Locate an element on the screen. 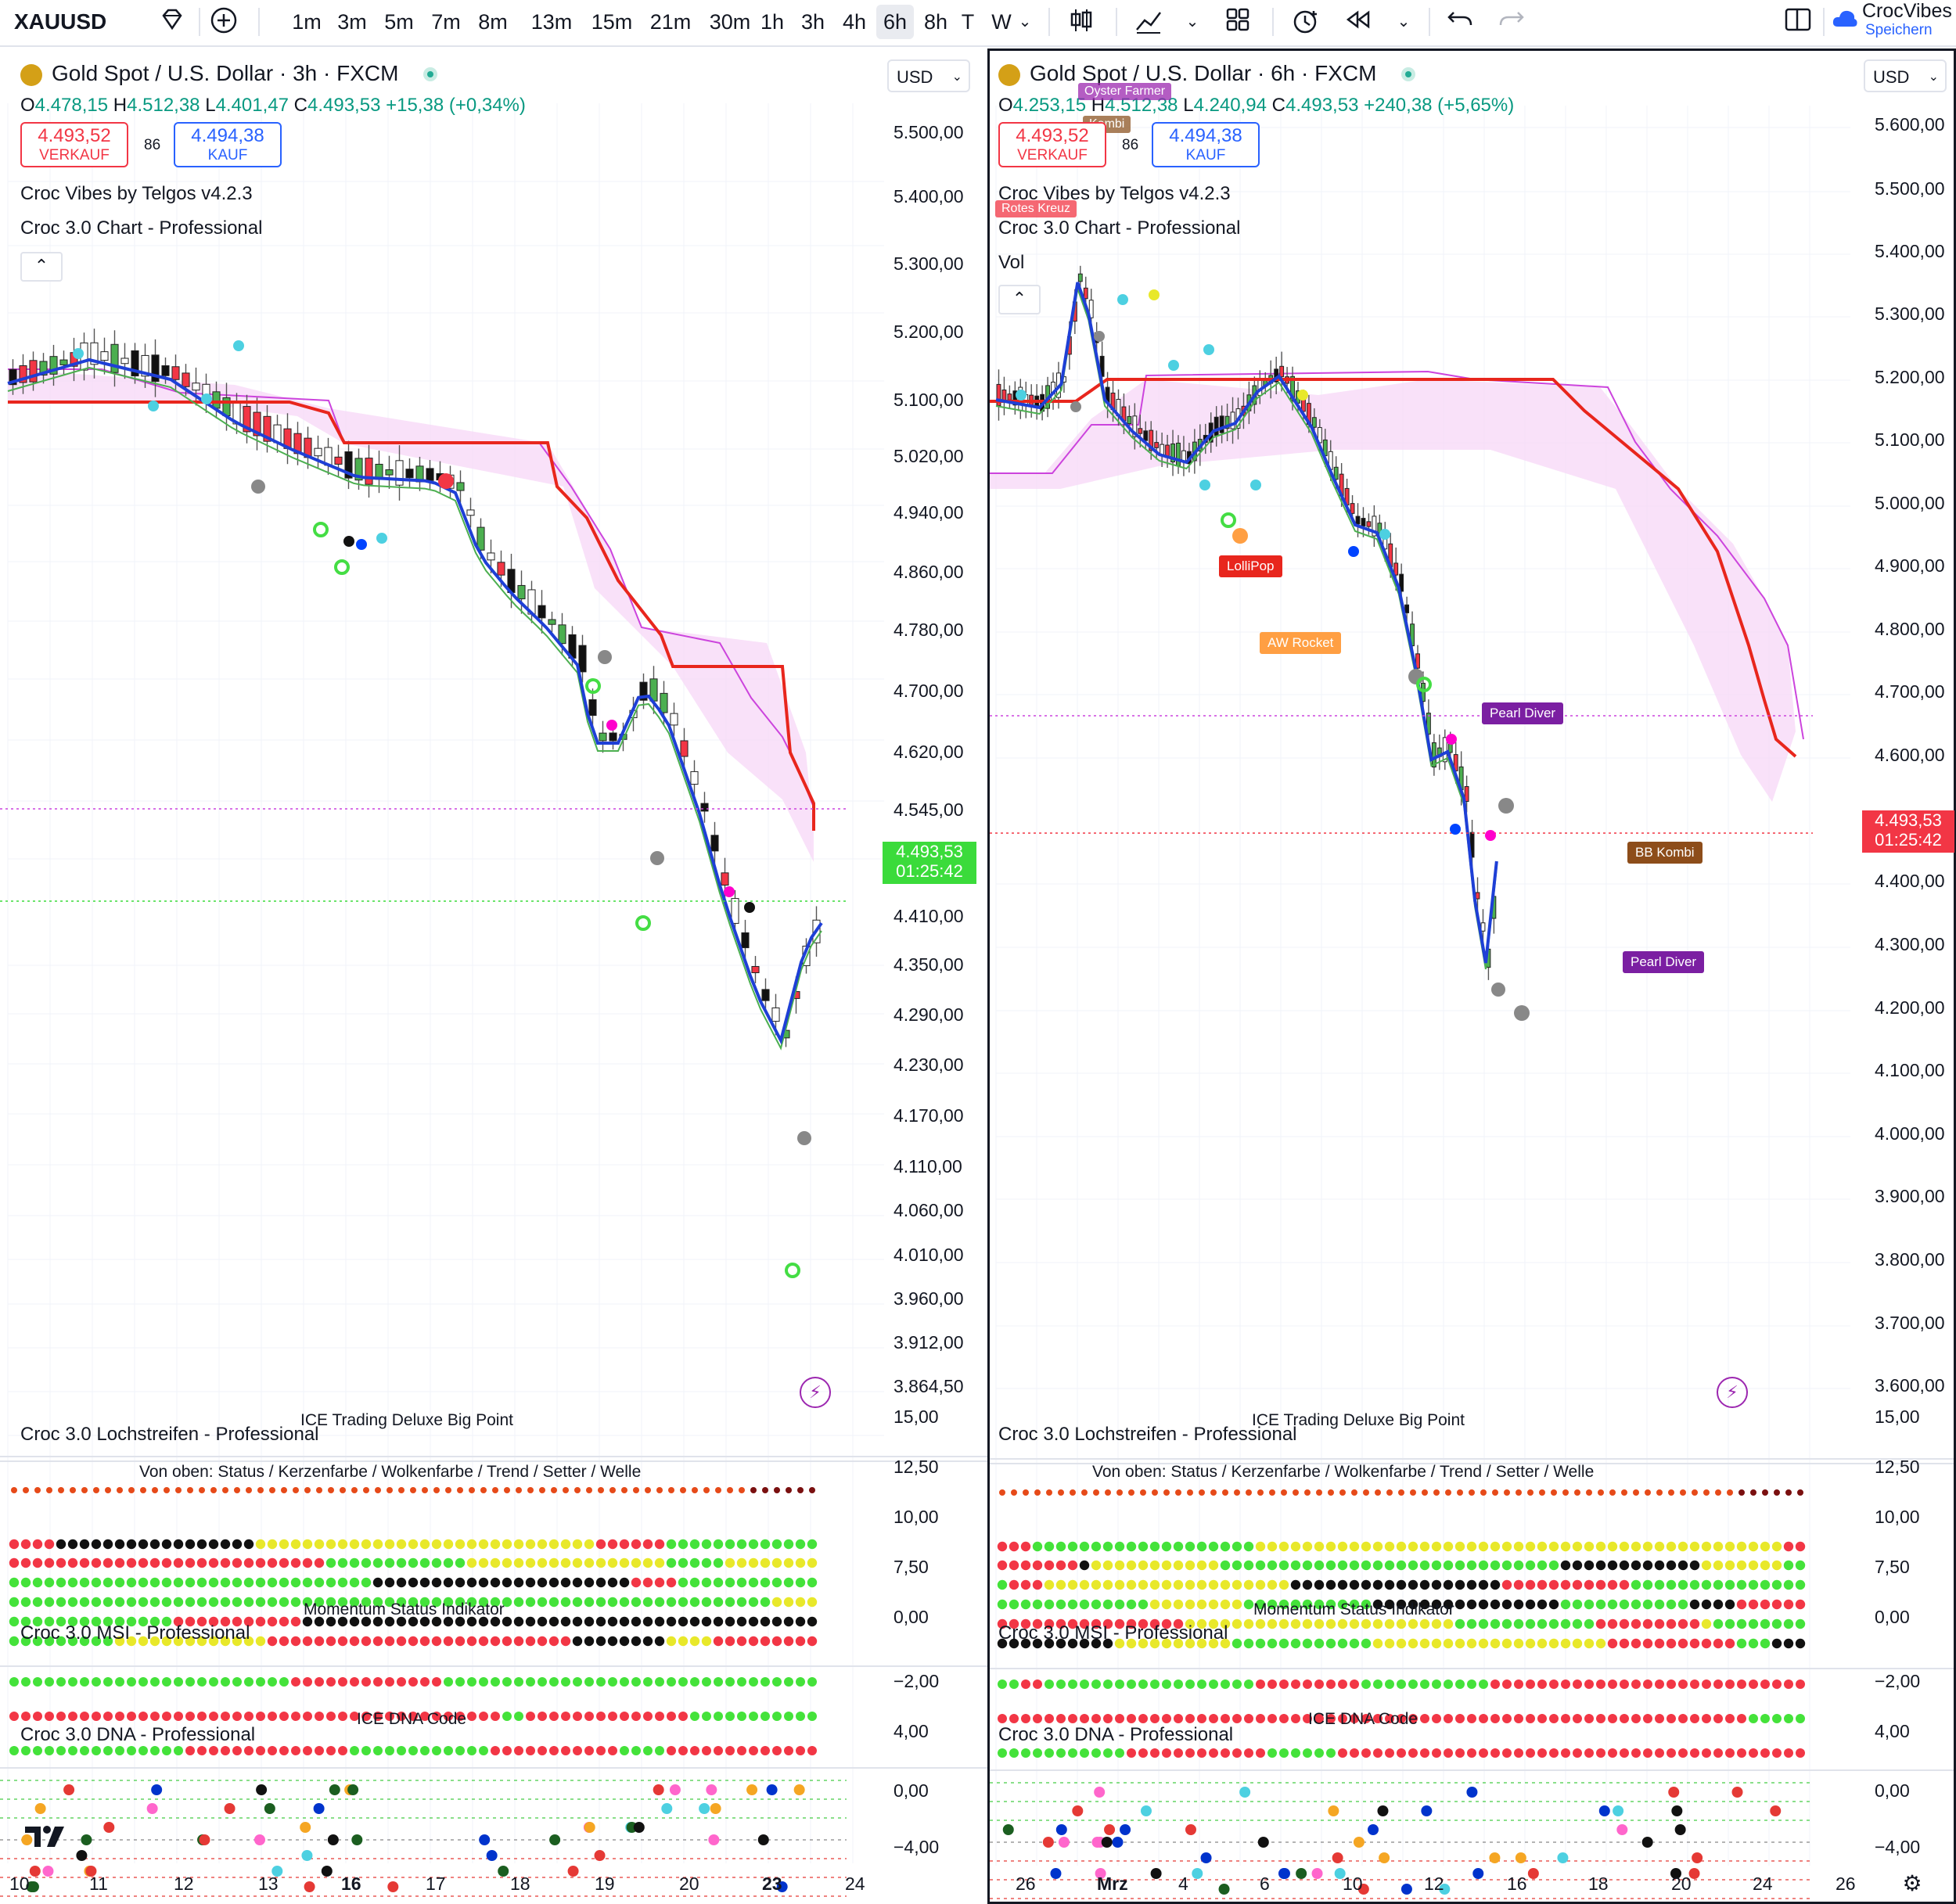 The height and width of the screenshot is (1904, 1956). price-axis-label: 3.900,00 is located at coordinates (1910, 1196).